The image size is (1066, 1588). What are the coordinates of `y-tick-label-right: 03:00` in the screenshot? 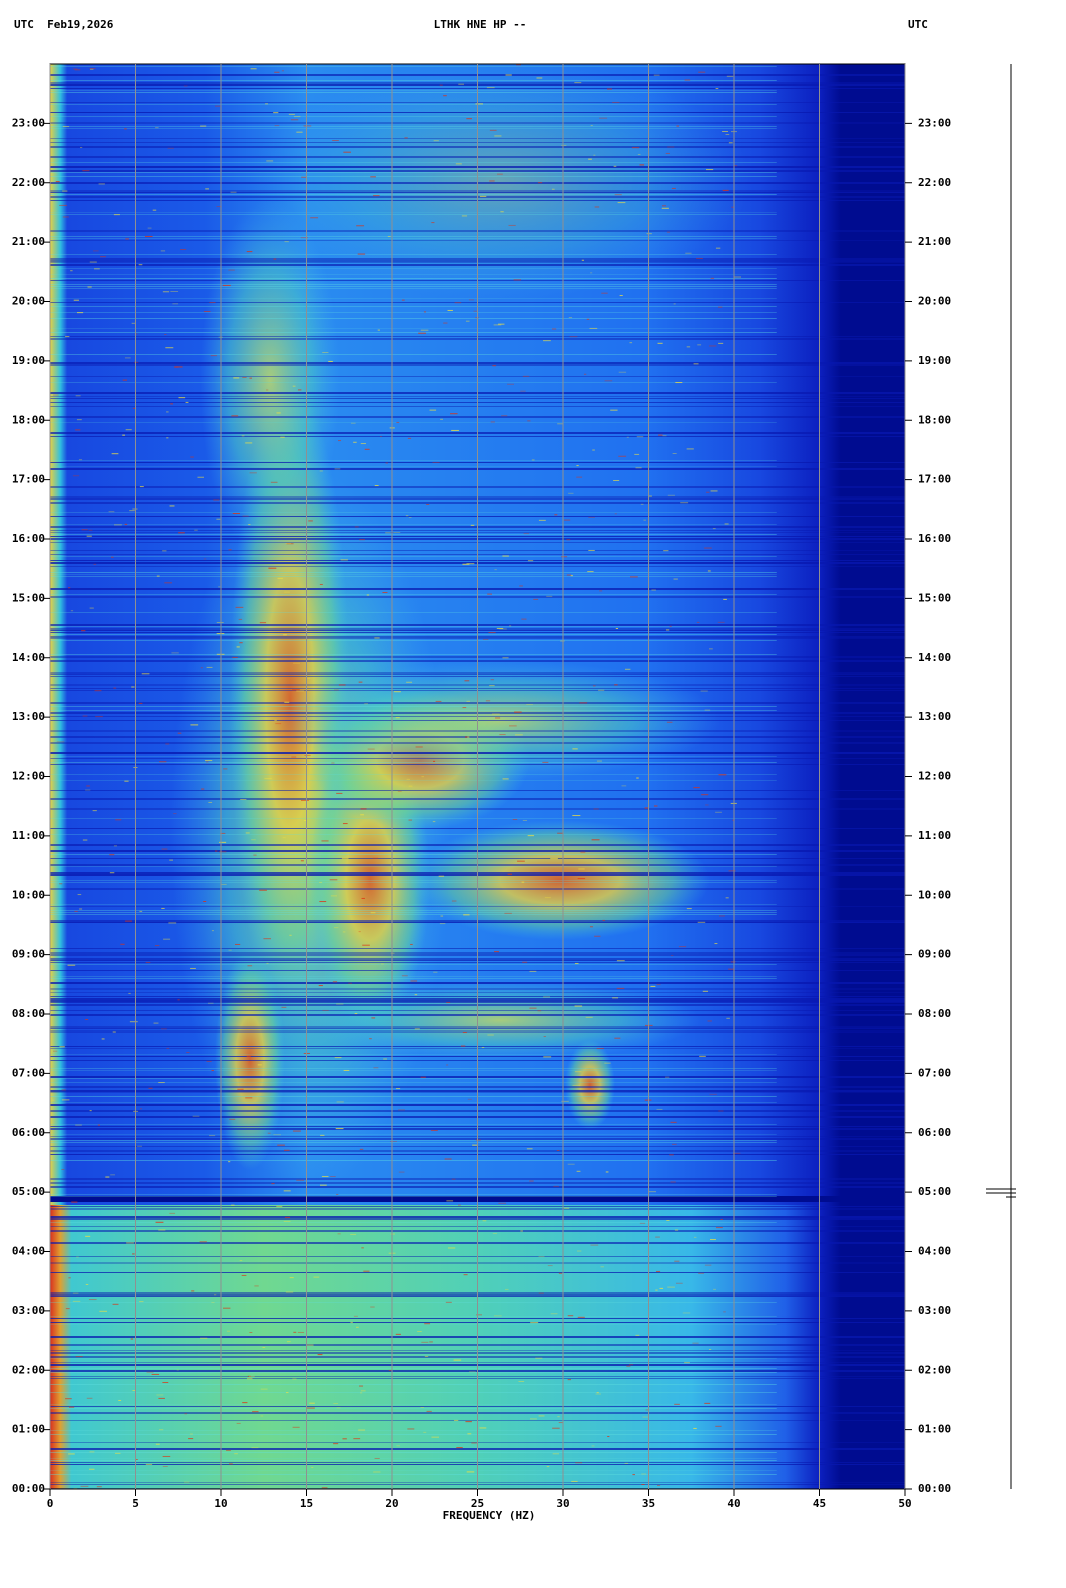 It's located at (934, 1310).